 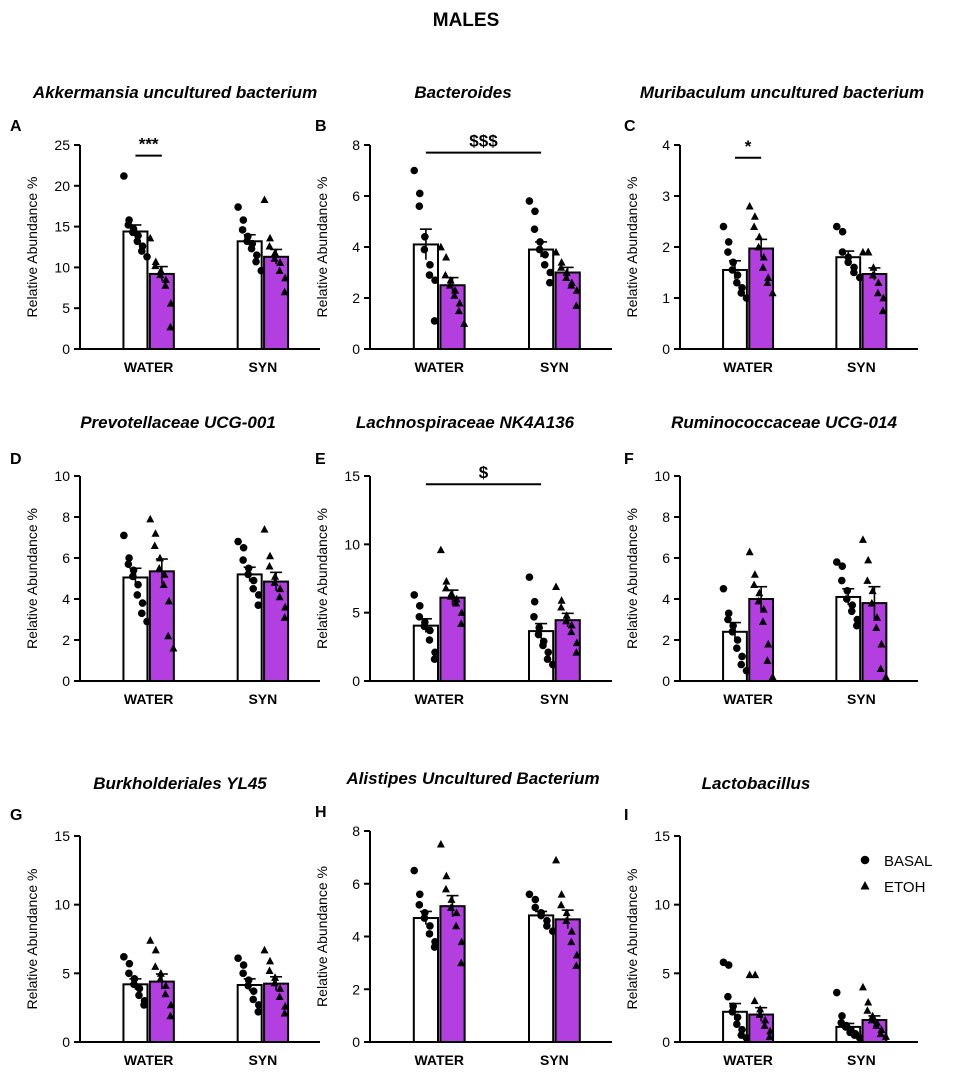 I want to click on panel-b-bar-water-basal, so click(x=426, y=296).